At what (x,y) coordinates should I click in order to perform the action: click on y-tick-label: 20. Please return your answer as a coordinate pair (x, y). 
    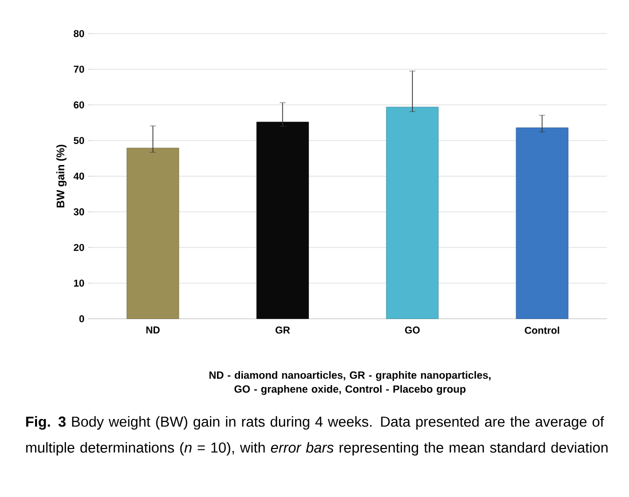
    Looking at the image, I should click on (79, 248).